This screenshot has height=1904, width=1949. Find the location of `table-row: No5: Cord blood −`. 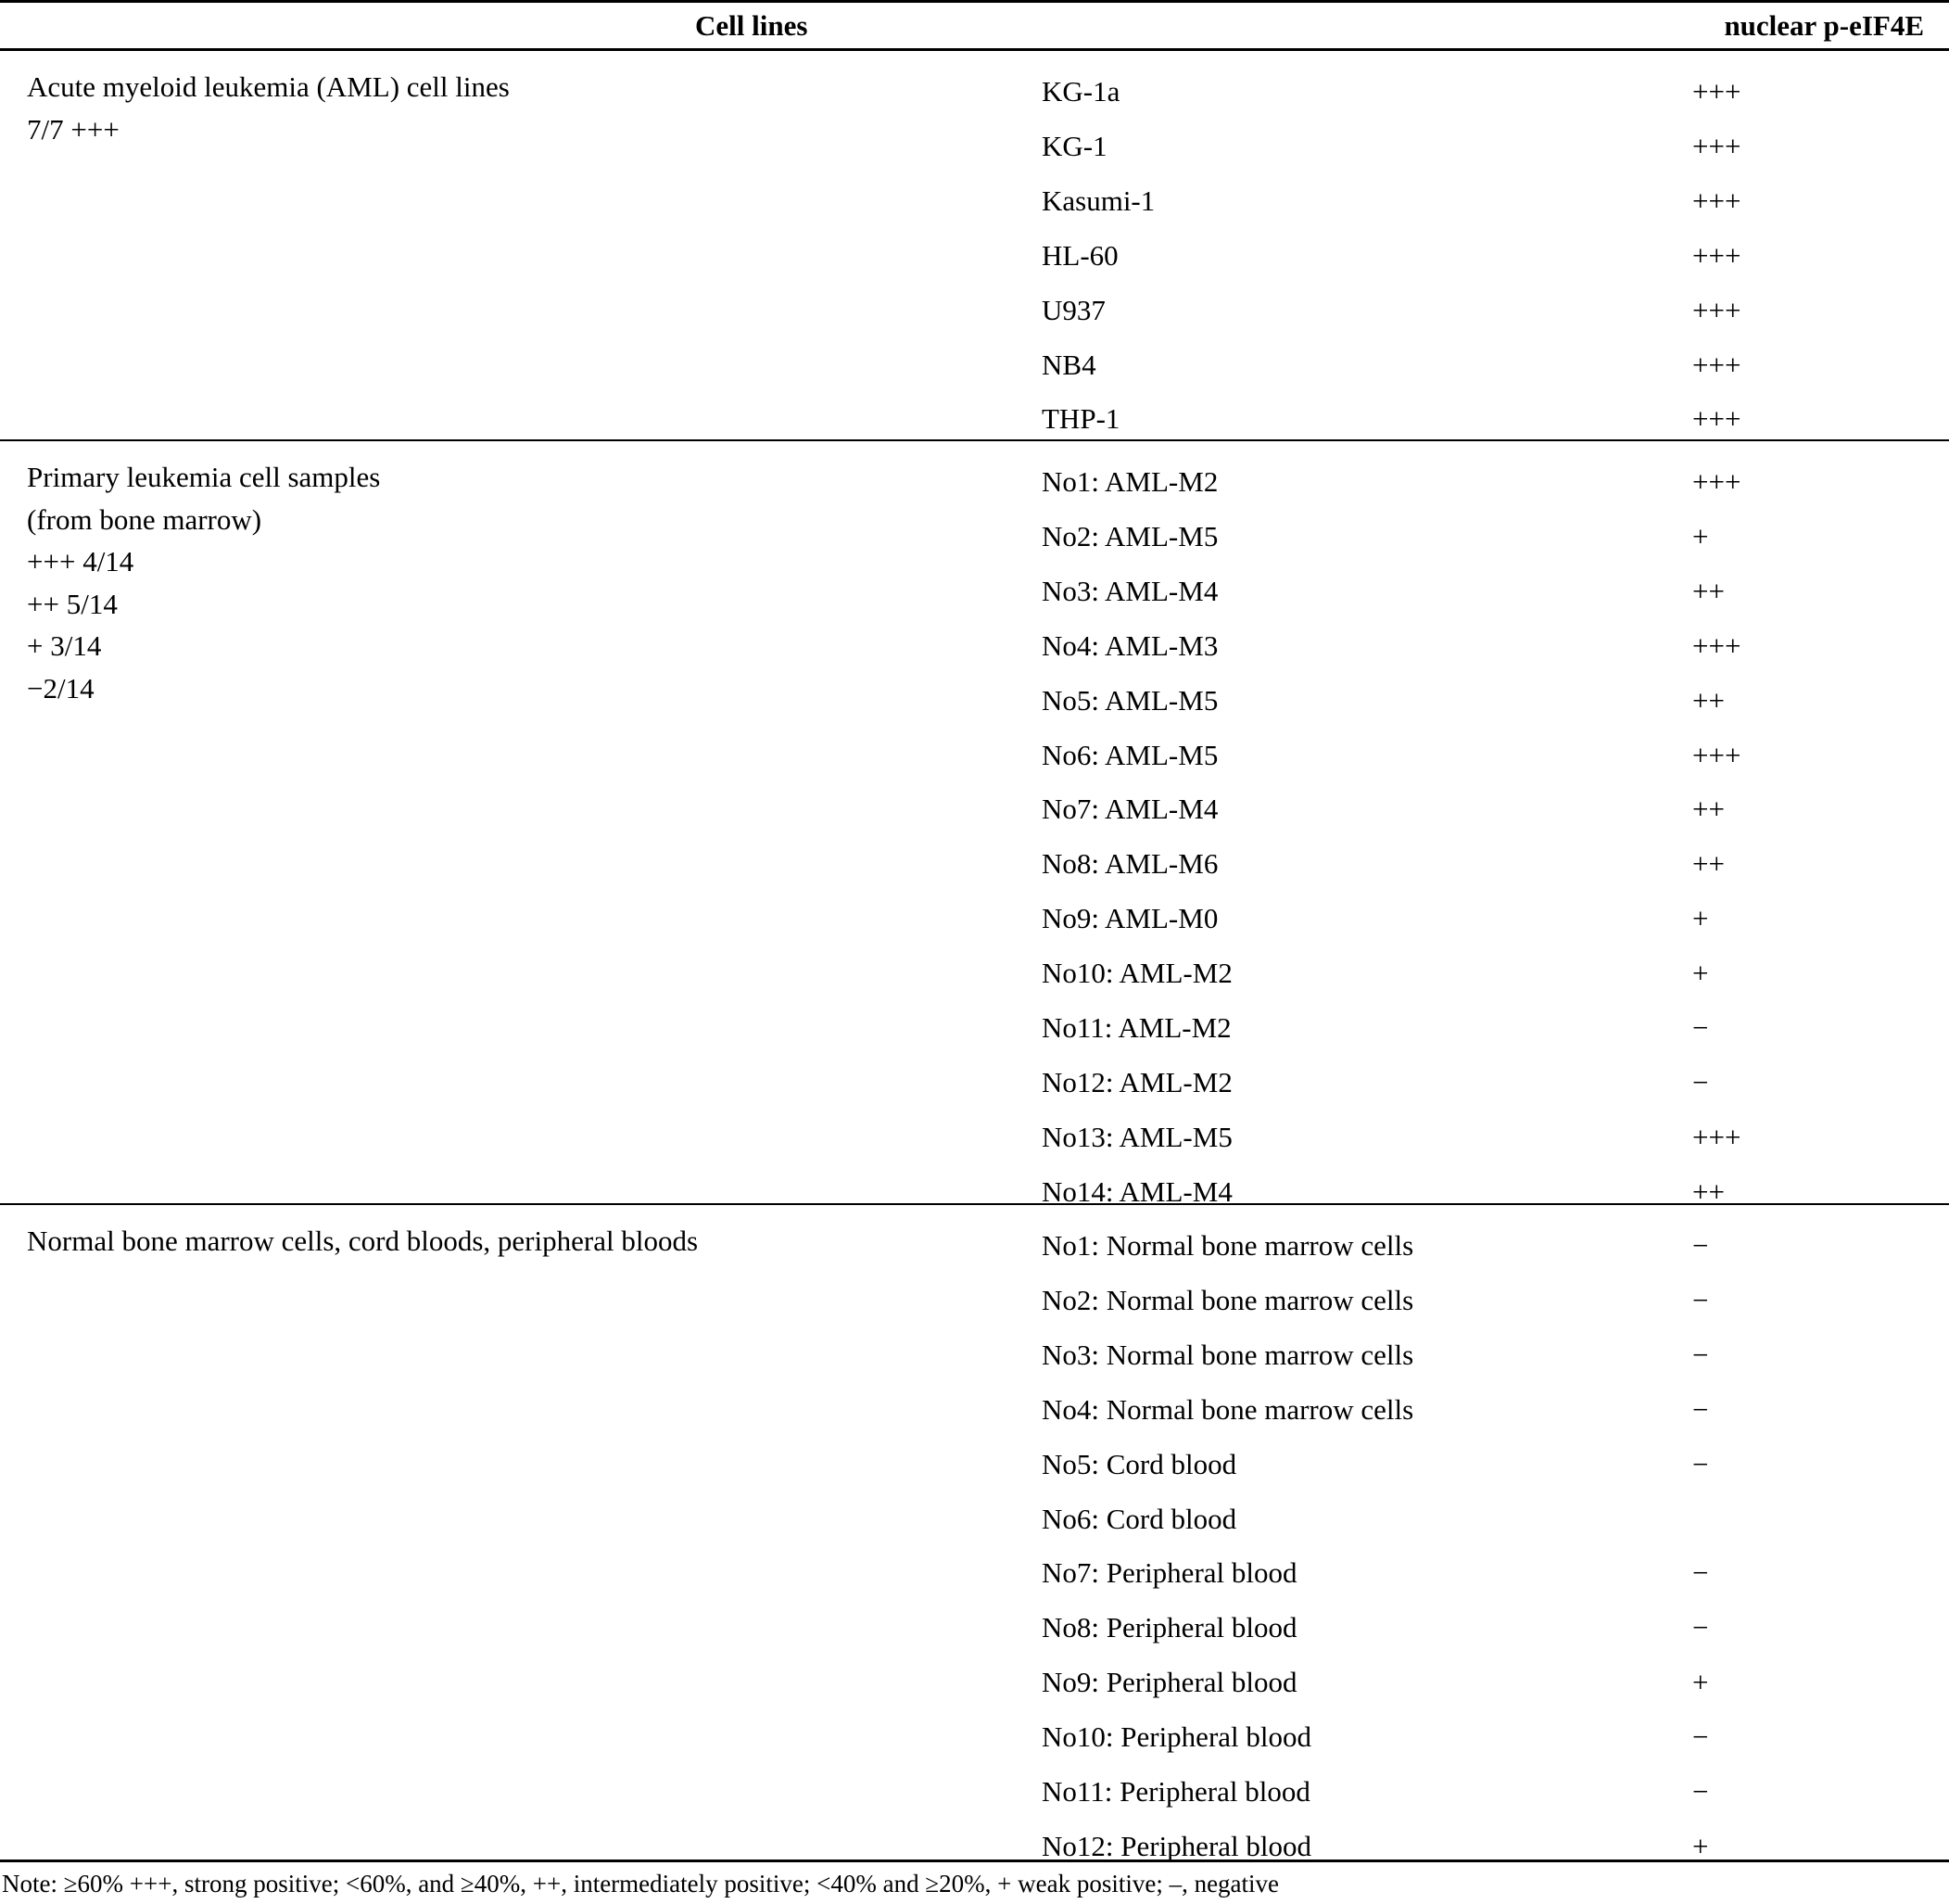

table-row: No5: Cord blood − is located at coordinates (974, 1464).